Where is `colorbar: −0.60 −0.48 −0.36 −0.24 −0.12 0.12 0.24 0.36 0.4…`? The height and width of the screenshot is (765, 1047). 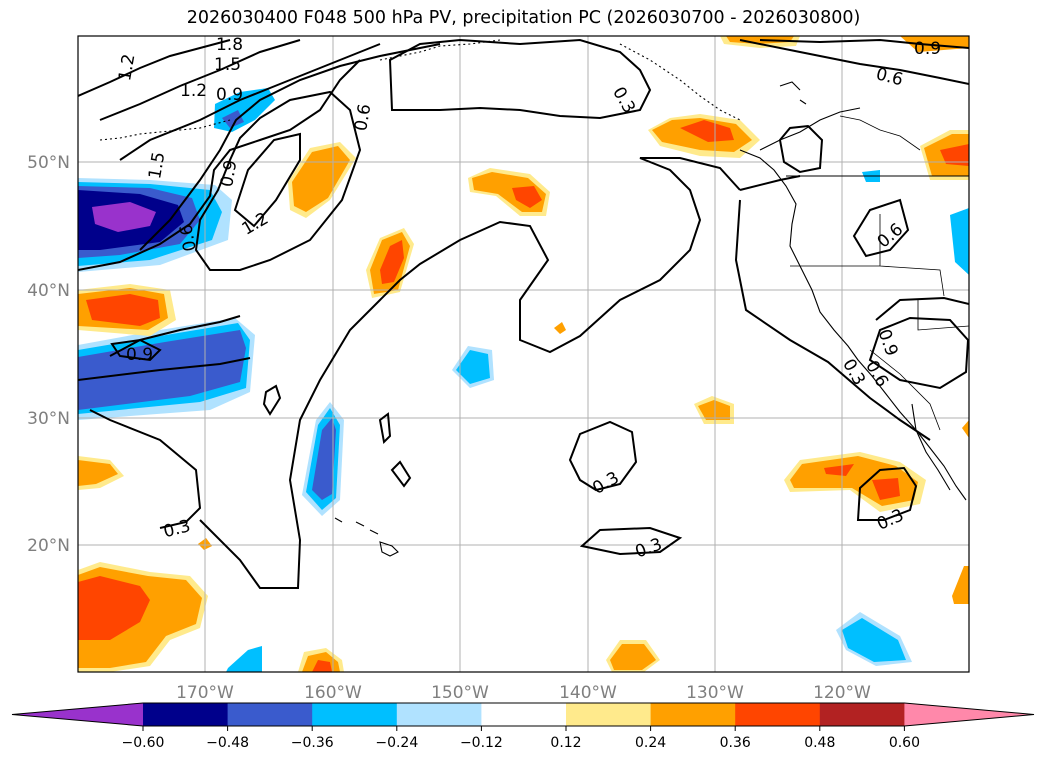 colorbar: −0.60 −0.48 −0.36 −0.24 −0.12 0.12 0.24 0.36 0.4… is located at coordinates (523, 726).